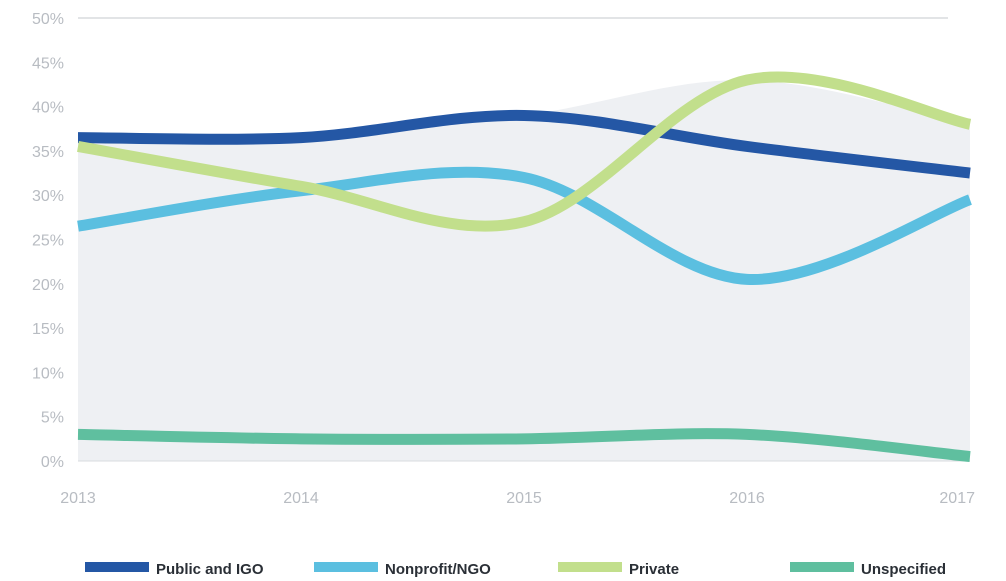 The image size is (1006, 581). Describe the element at coordinates (48, 373) in the screenshot. I see `y-tick-label: 10%` at that location.